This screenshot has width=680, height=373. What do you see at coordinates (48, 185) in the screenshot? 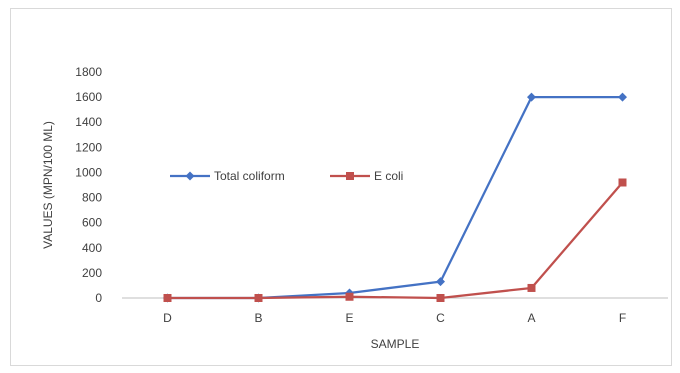
I see `y-axis-title: VALUES (MPN/100 ML)` at bounding box center [48, 185].